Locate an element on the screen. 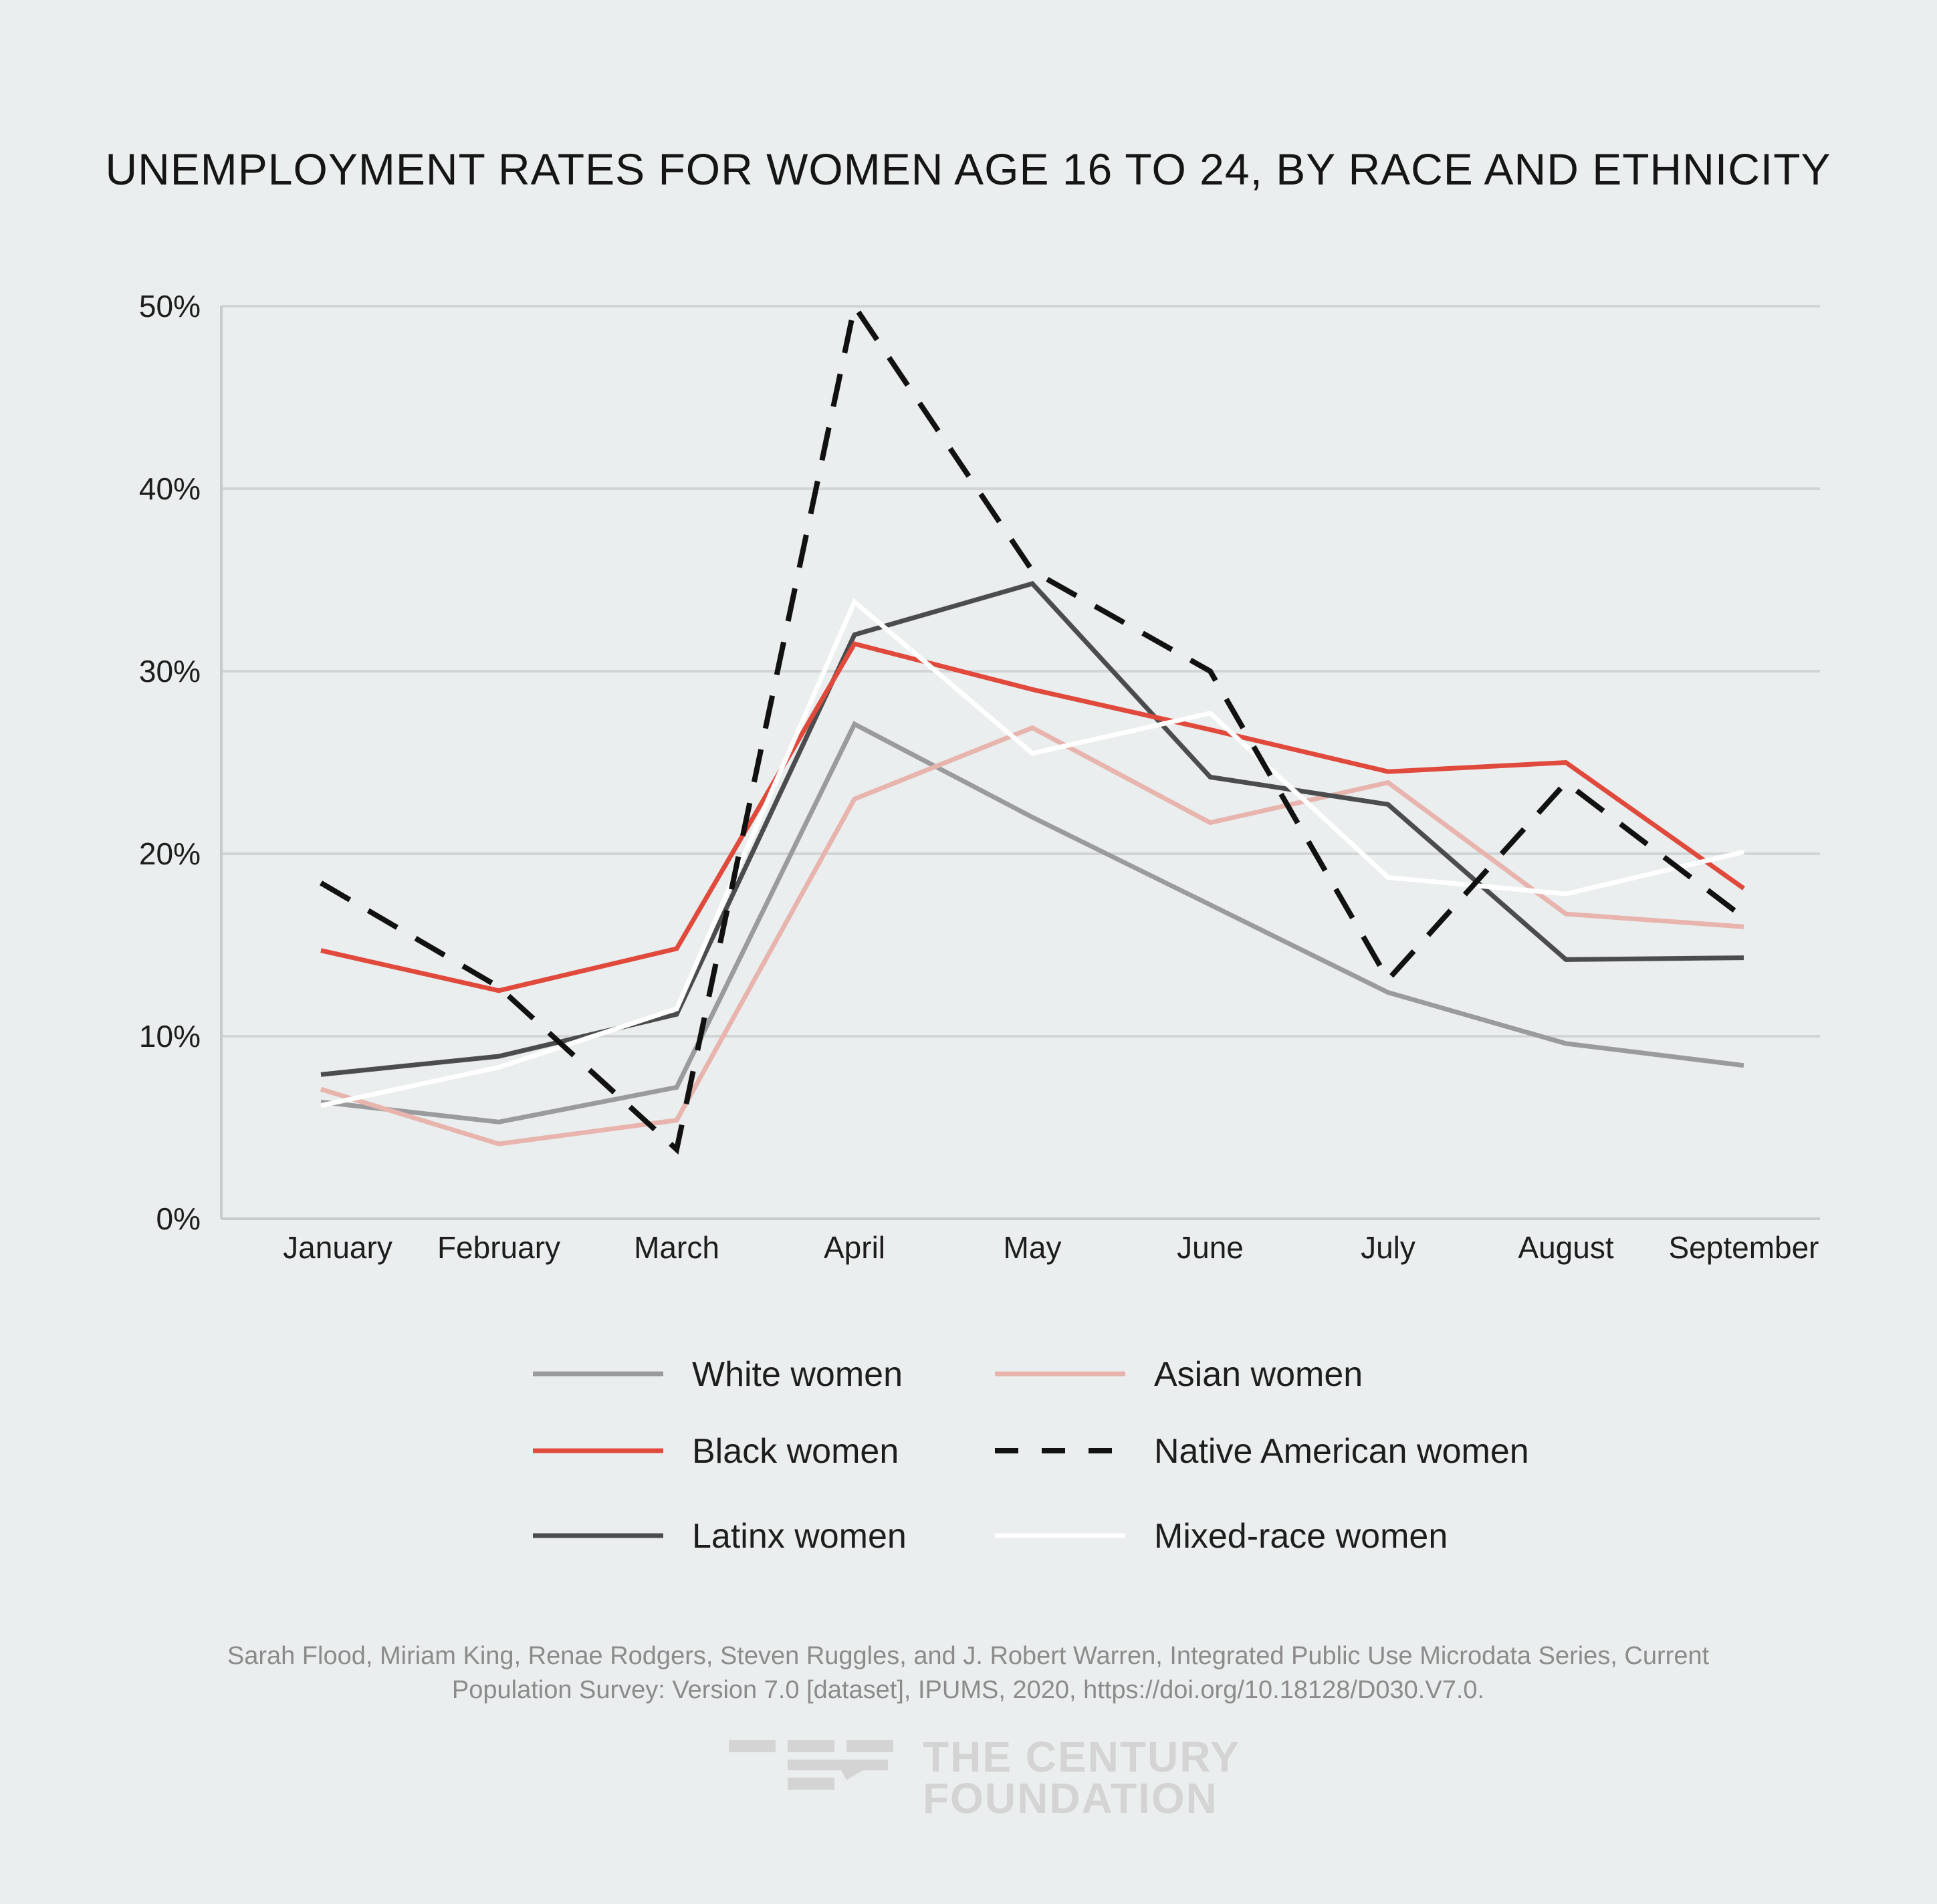 The image size is (1937, 1904). logo-text-line-1: THE CENTURY is located at coordinates (1081, 1757).